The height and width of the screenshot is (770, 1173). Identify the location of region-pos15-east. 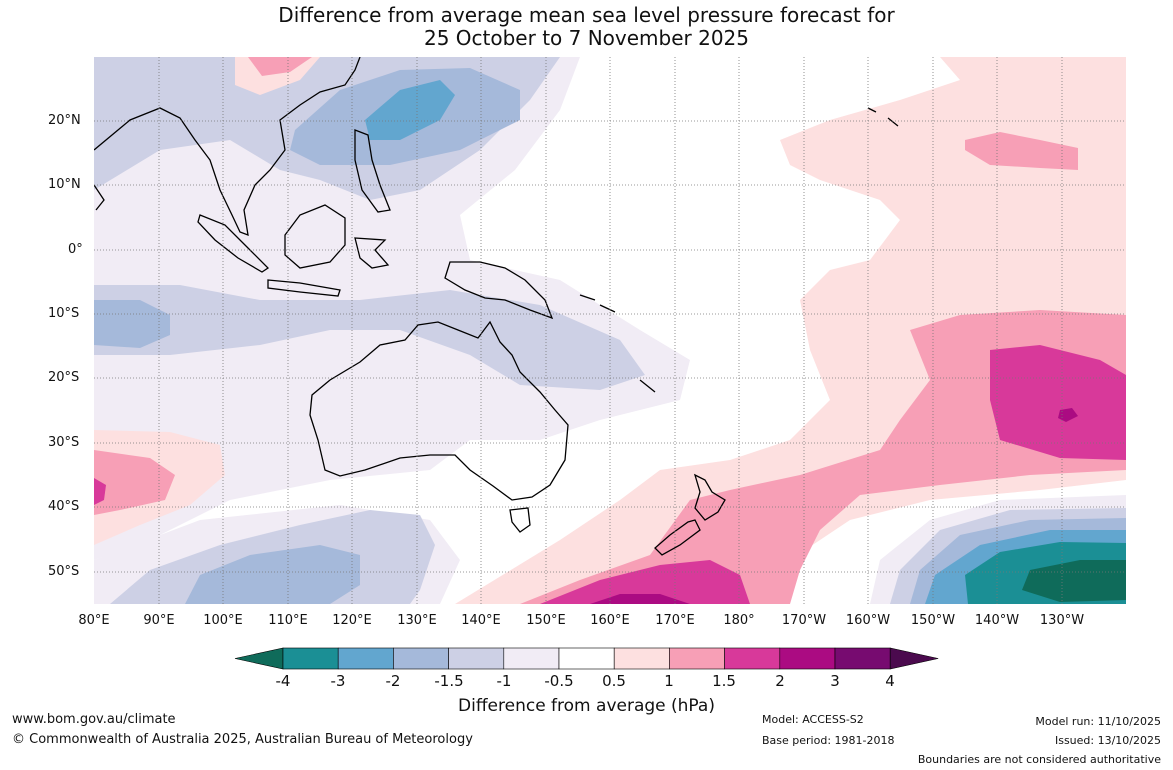
(1058, 402).